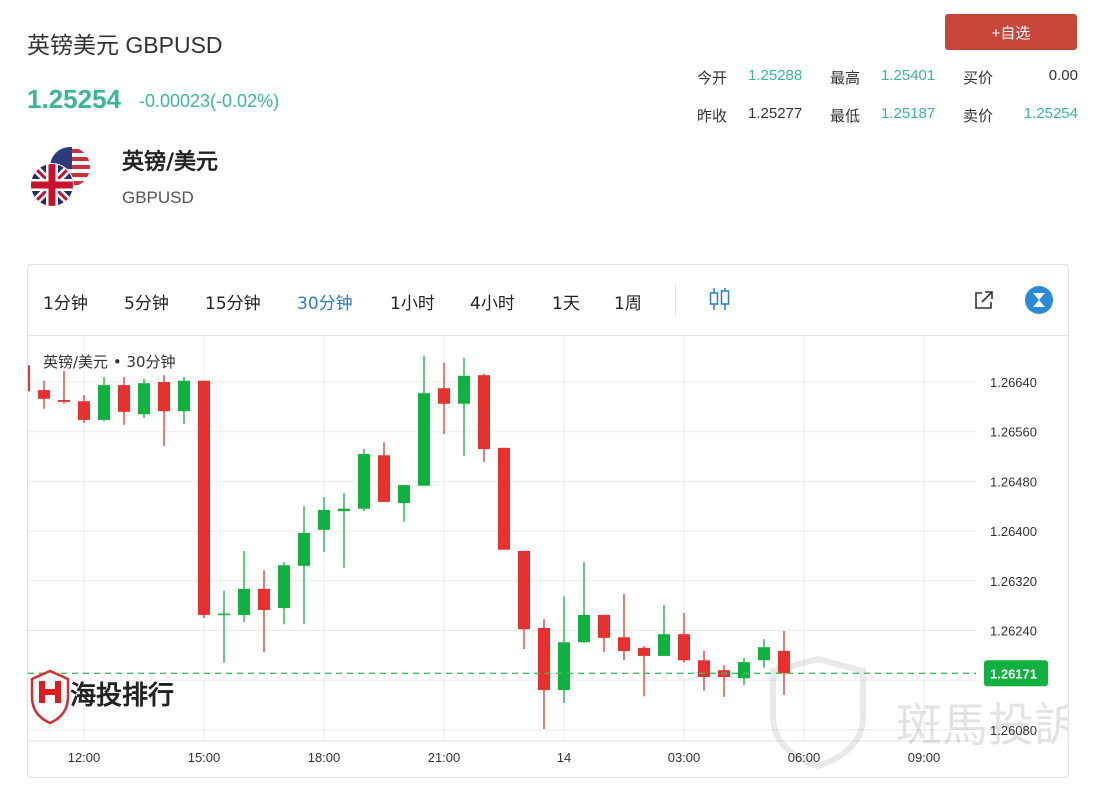 Image resolution: width=1095 pixels, height=785 pixels. I want to click on stat-label: 最低, so click(845, 116).